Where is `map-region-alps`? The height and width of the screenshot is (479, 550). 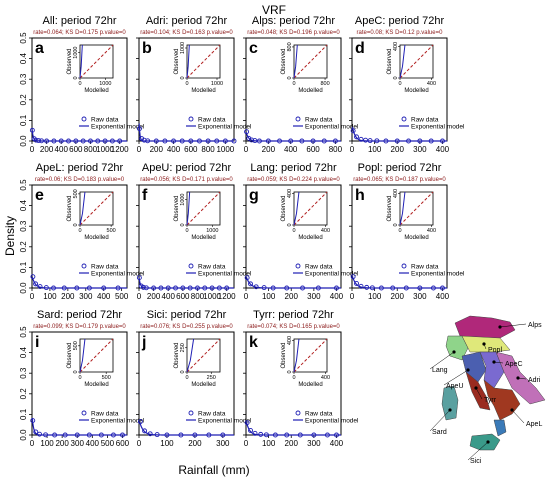 map-region-alps is located at coordinates (485, 327).